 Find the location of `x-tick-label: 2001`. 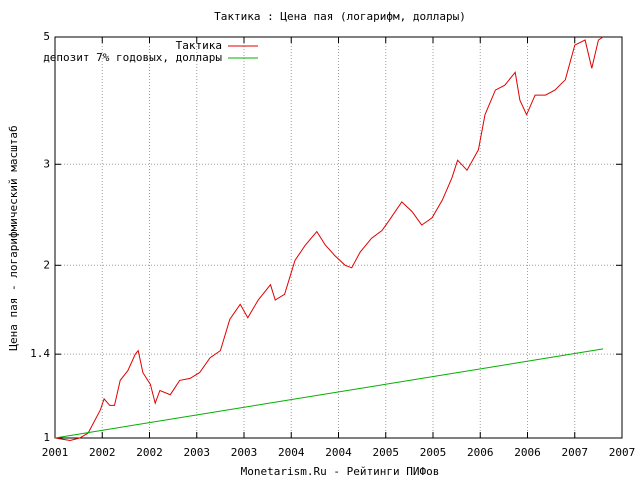

x-tick-label: 2001 is located at coordinates (55, 452).